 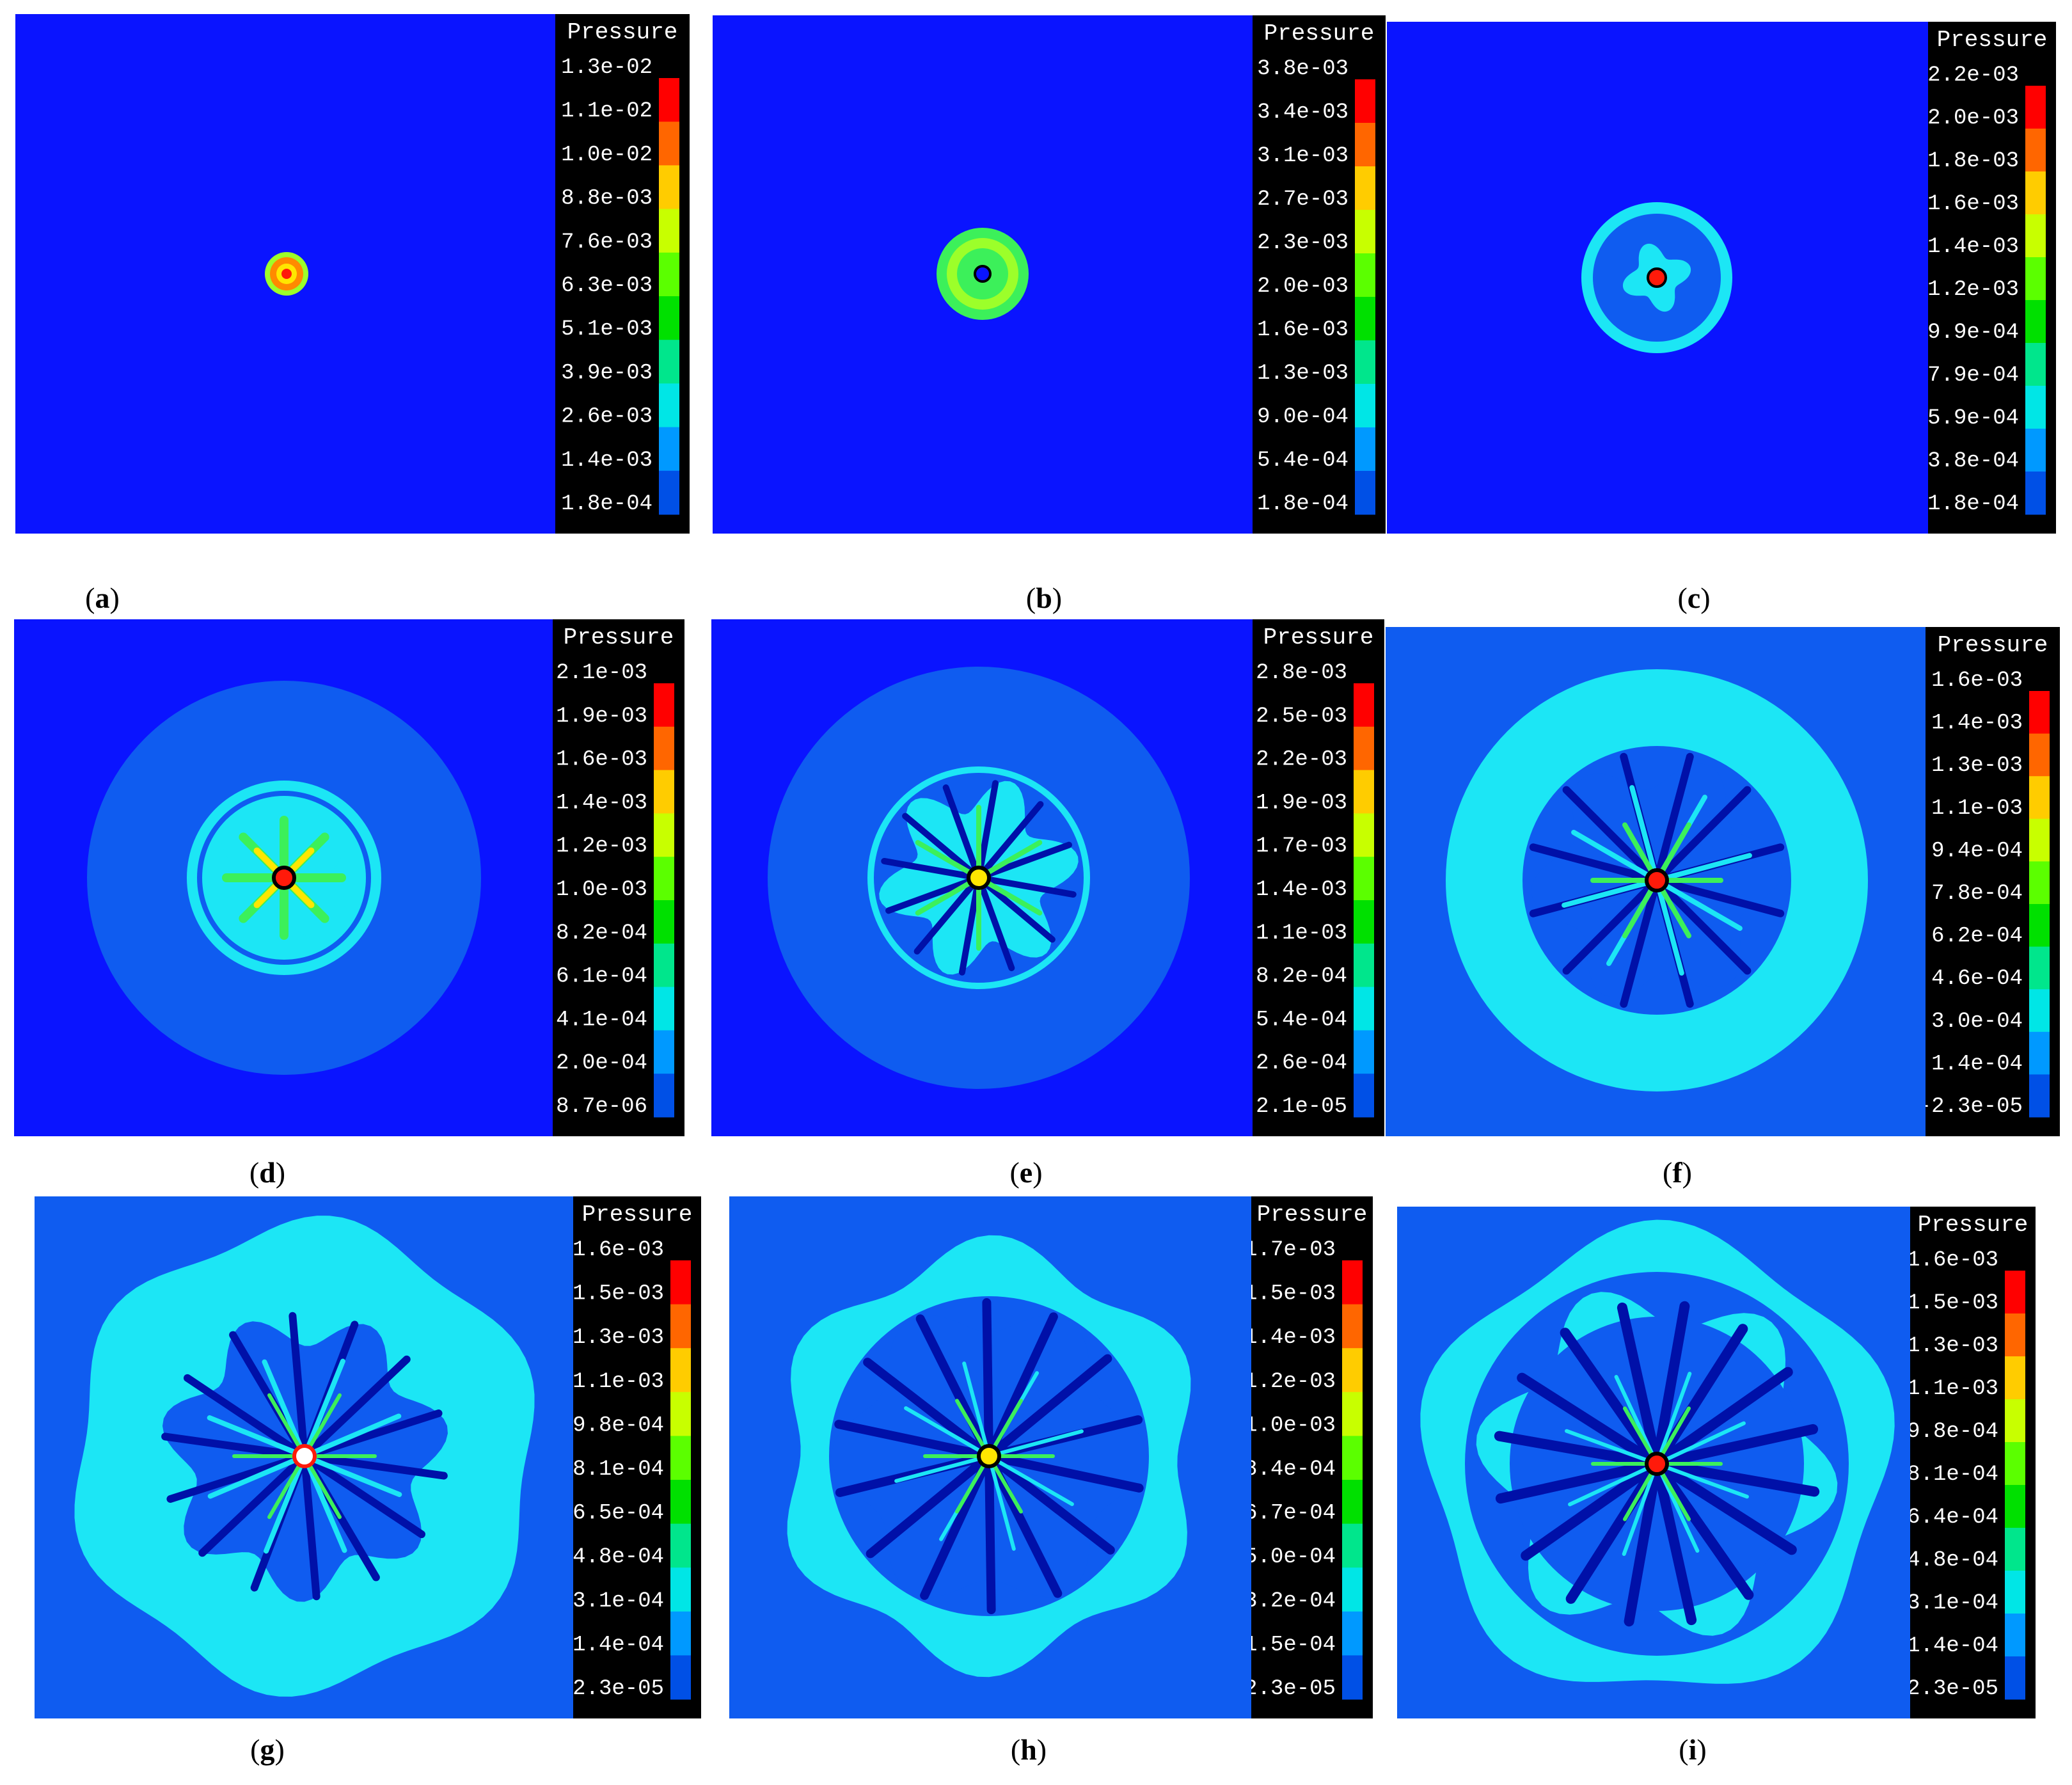 I want to click on colorbar-tick-label: 6.2e-04, so click(x=1977, y=936).